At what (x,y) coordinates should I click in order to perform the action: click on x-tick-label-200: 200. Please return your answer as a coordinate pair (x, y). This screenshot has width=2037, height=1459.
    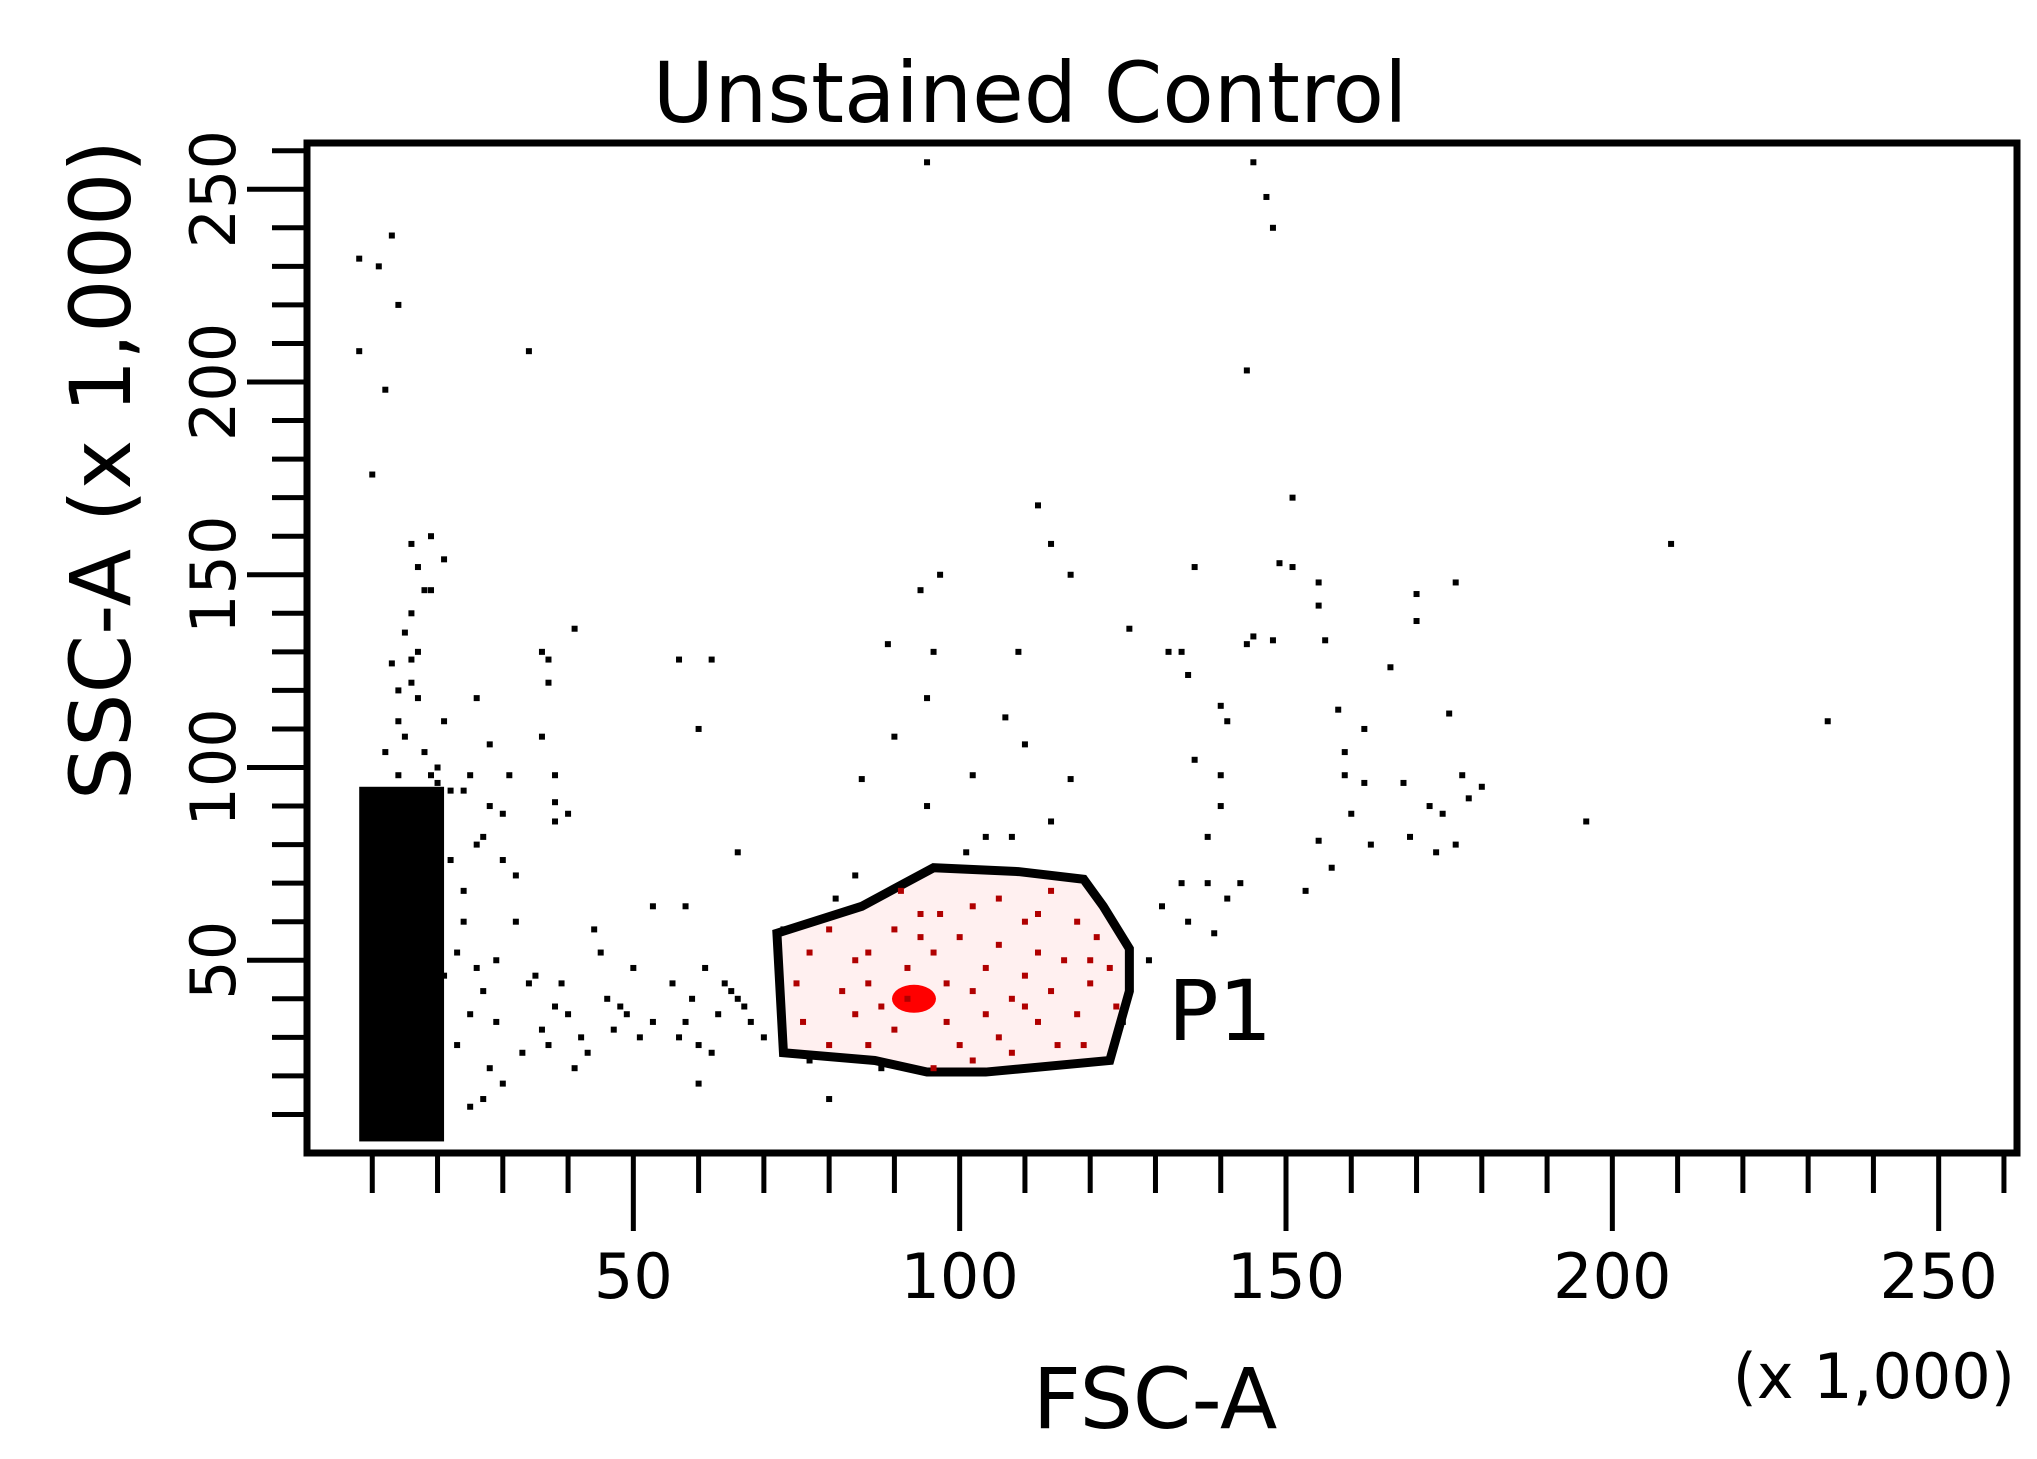
    Looking at the image, I should click on (1612, 1276).